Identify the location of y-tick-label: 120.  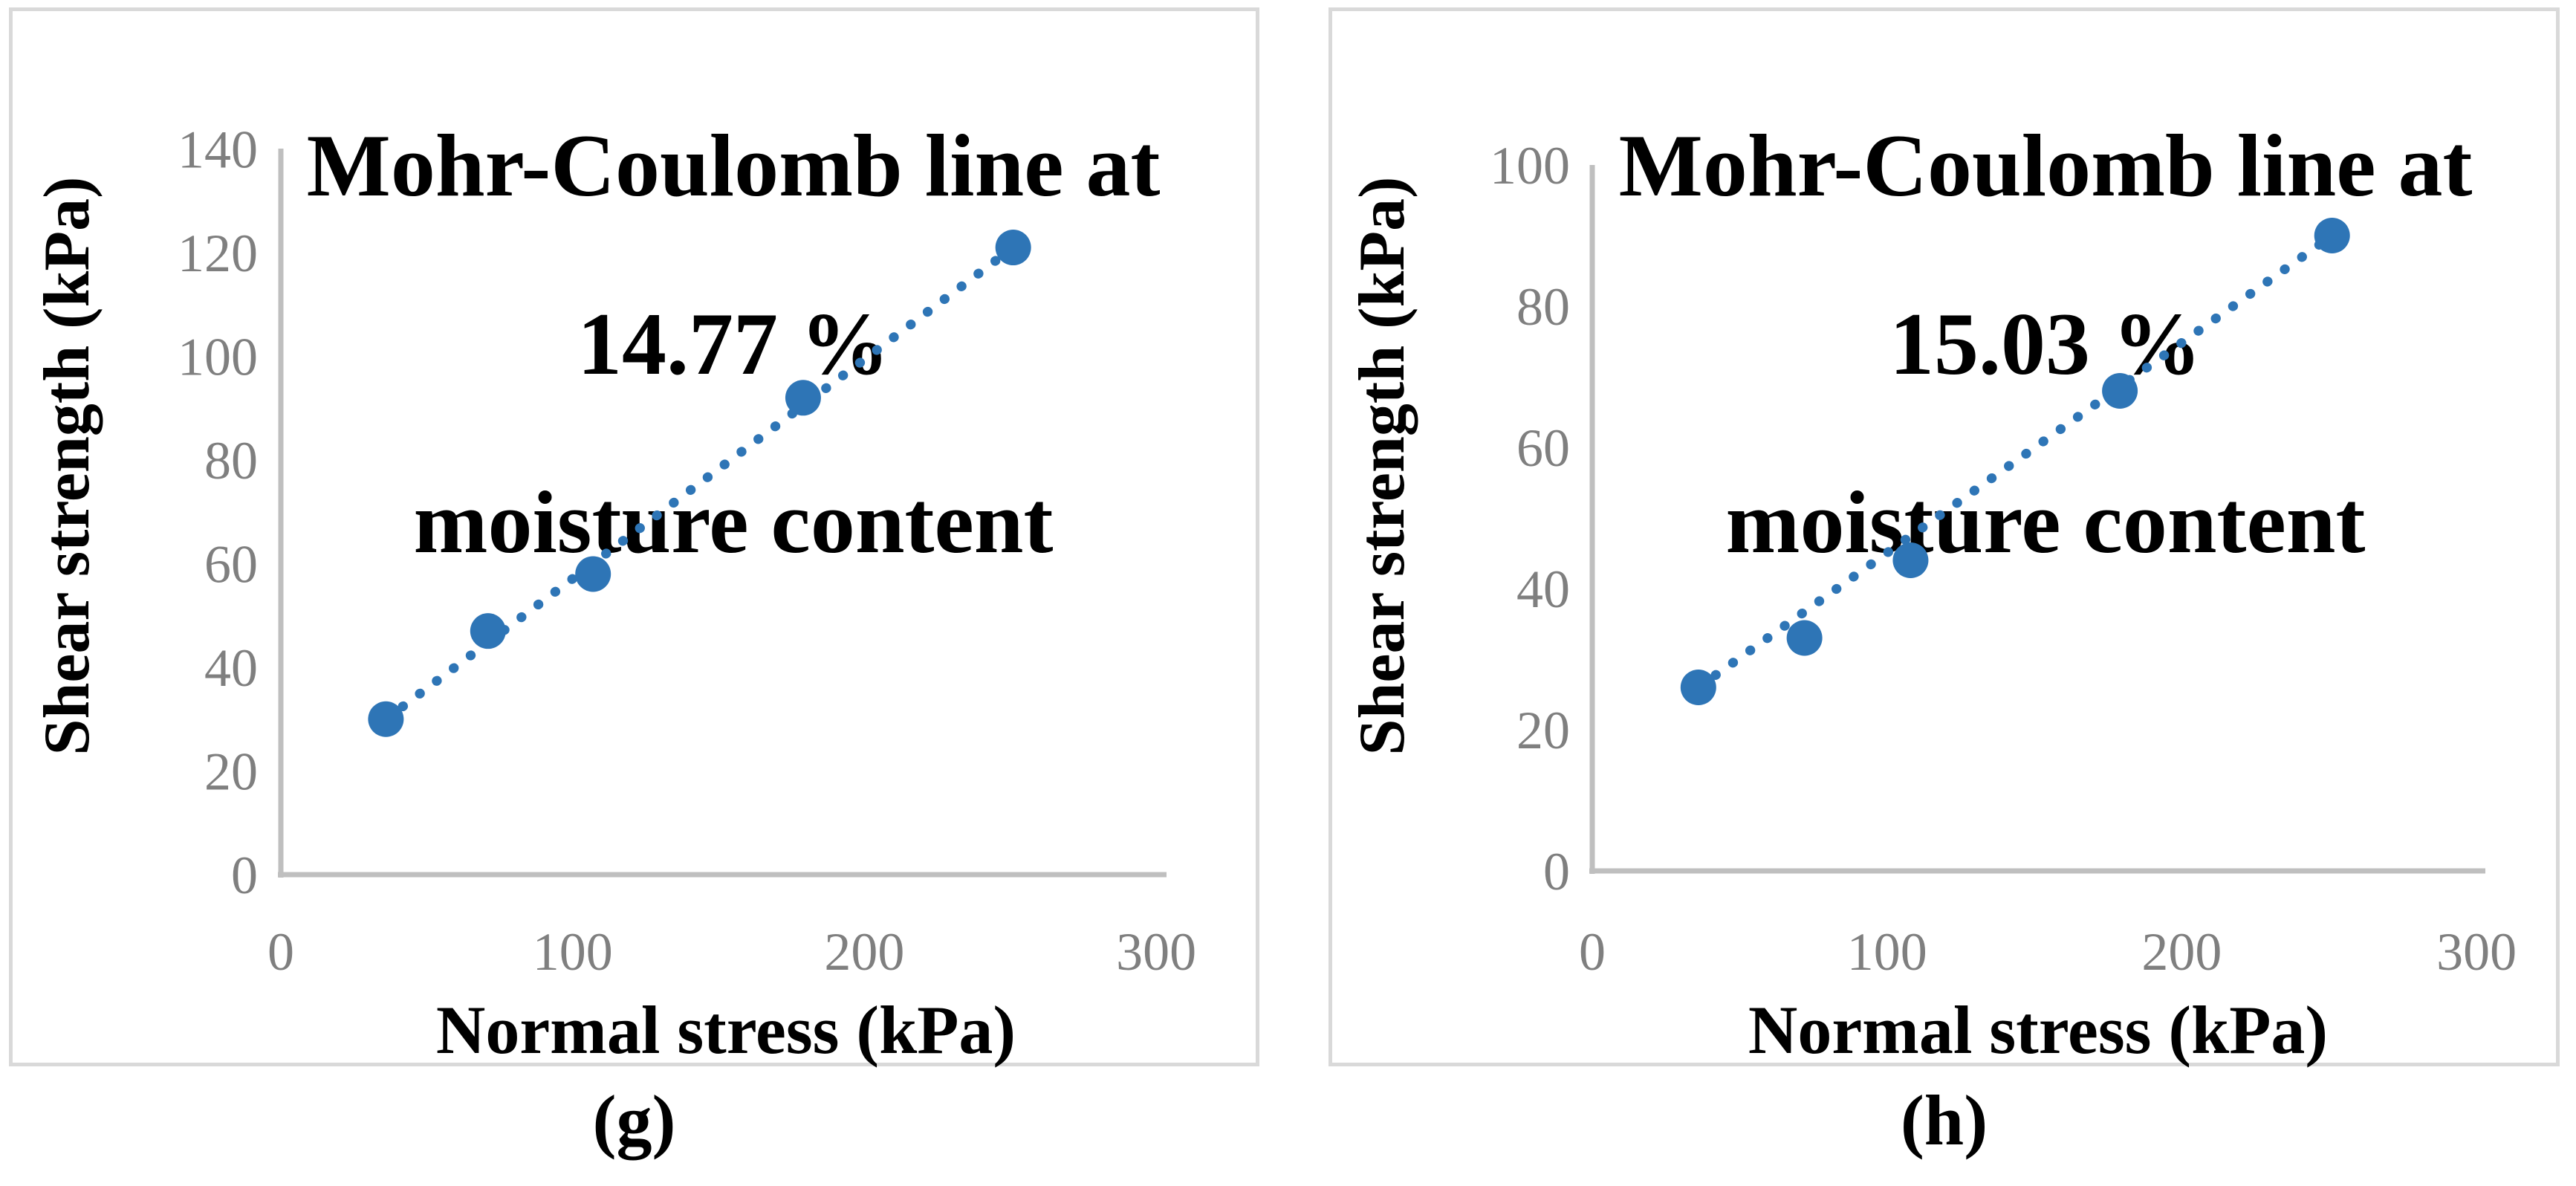
(218, 253).